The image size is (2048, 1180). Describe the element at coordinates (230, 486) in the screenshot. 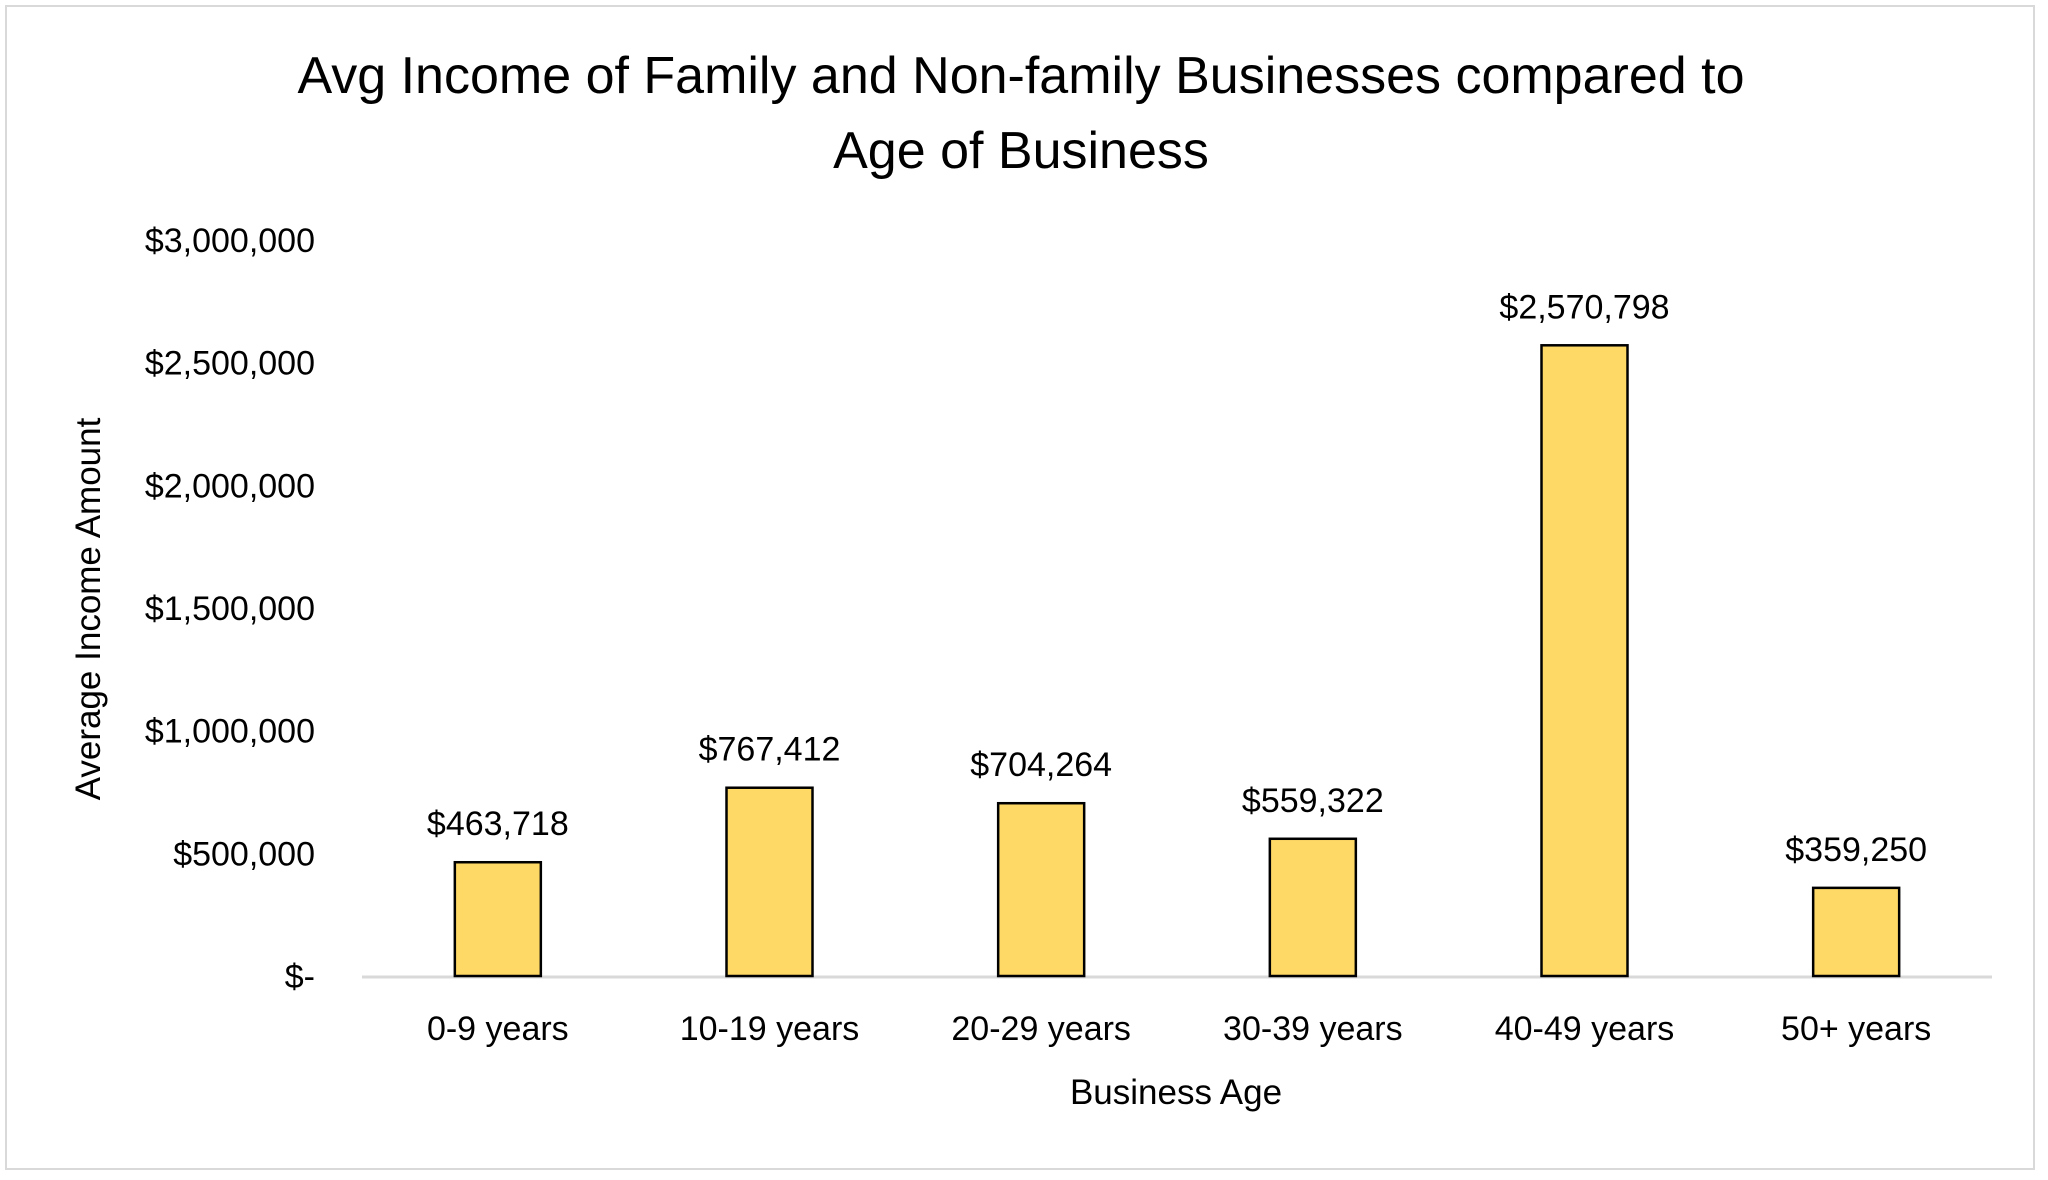

I see `y-tick-label: $2,000,000` at that location.